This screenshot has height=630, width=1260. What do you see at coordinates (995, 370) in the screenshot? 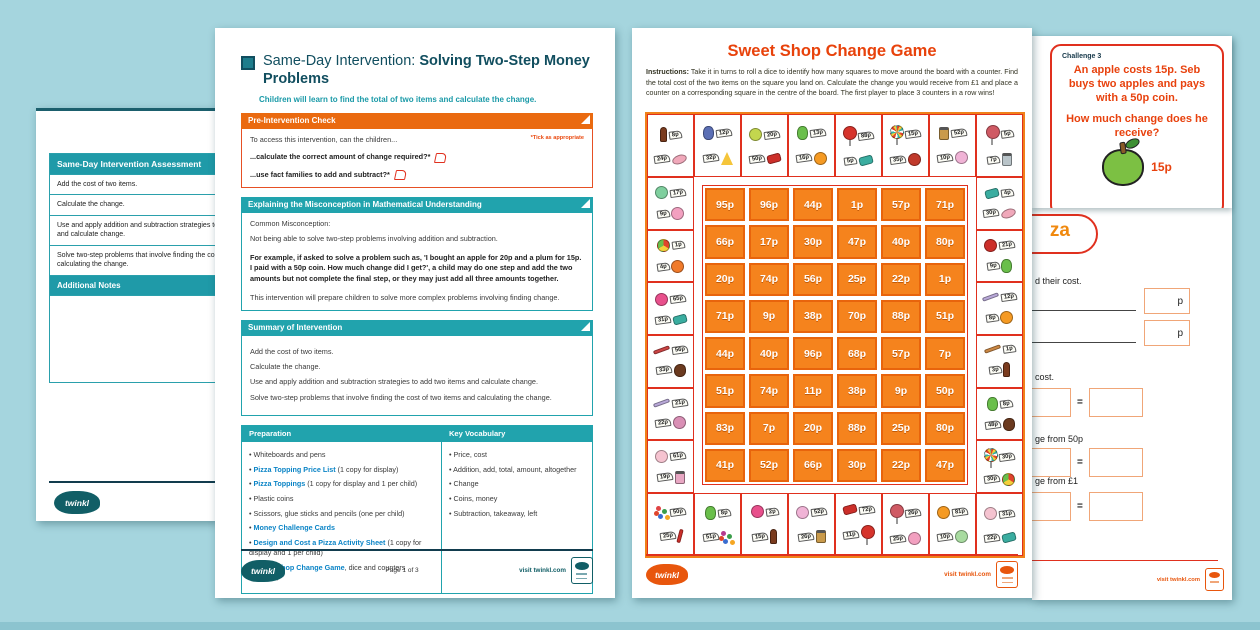
I see `price-tag: 3p` at bounding box center [995, 370].